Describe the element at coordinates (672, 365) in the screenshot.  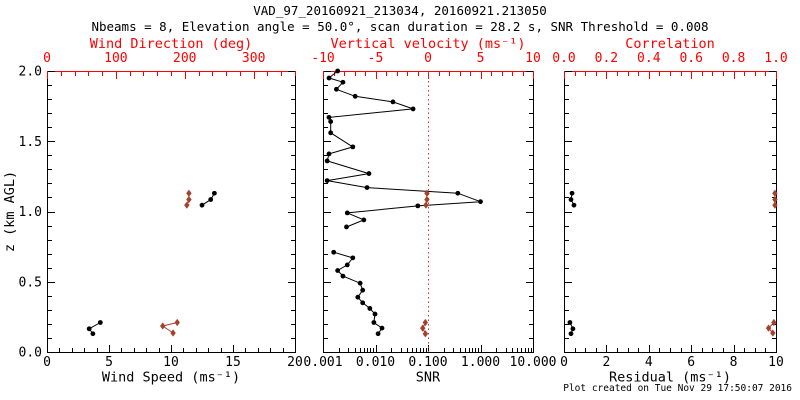
I see `residual-bottom-axis: 0 2 4 6 8 10 Residual (ms⁻¹)` at that location.